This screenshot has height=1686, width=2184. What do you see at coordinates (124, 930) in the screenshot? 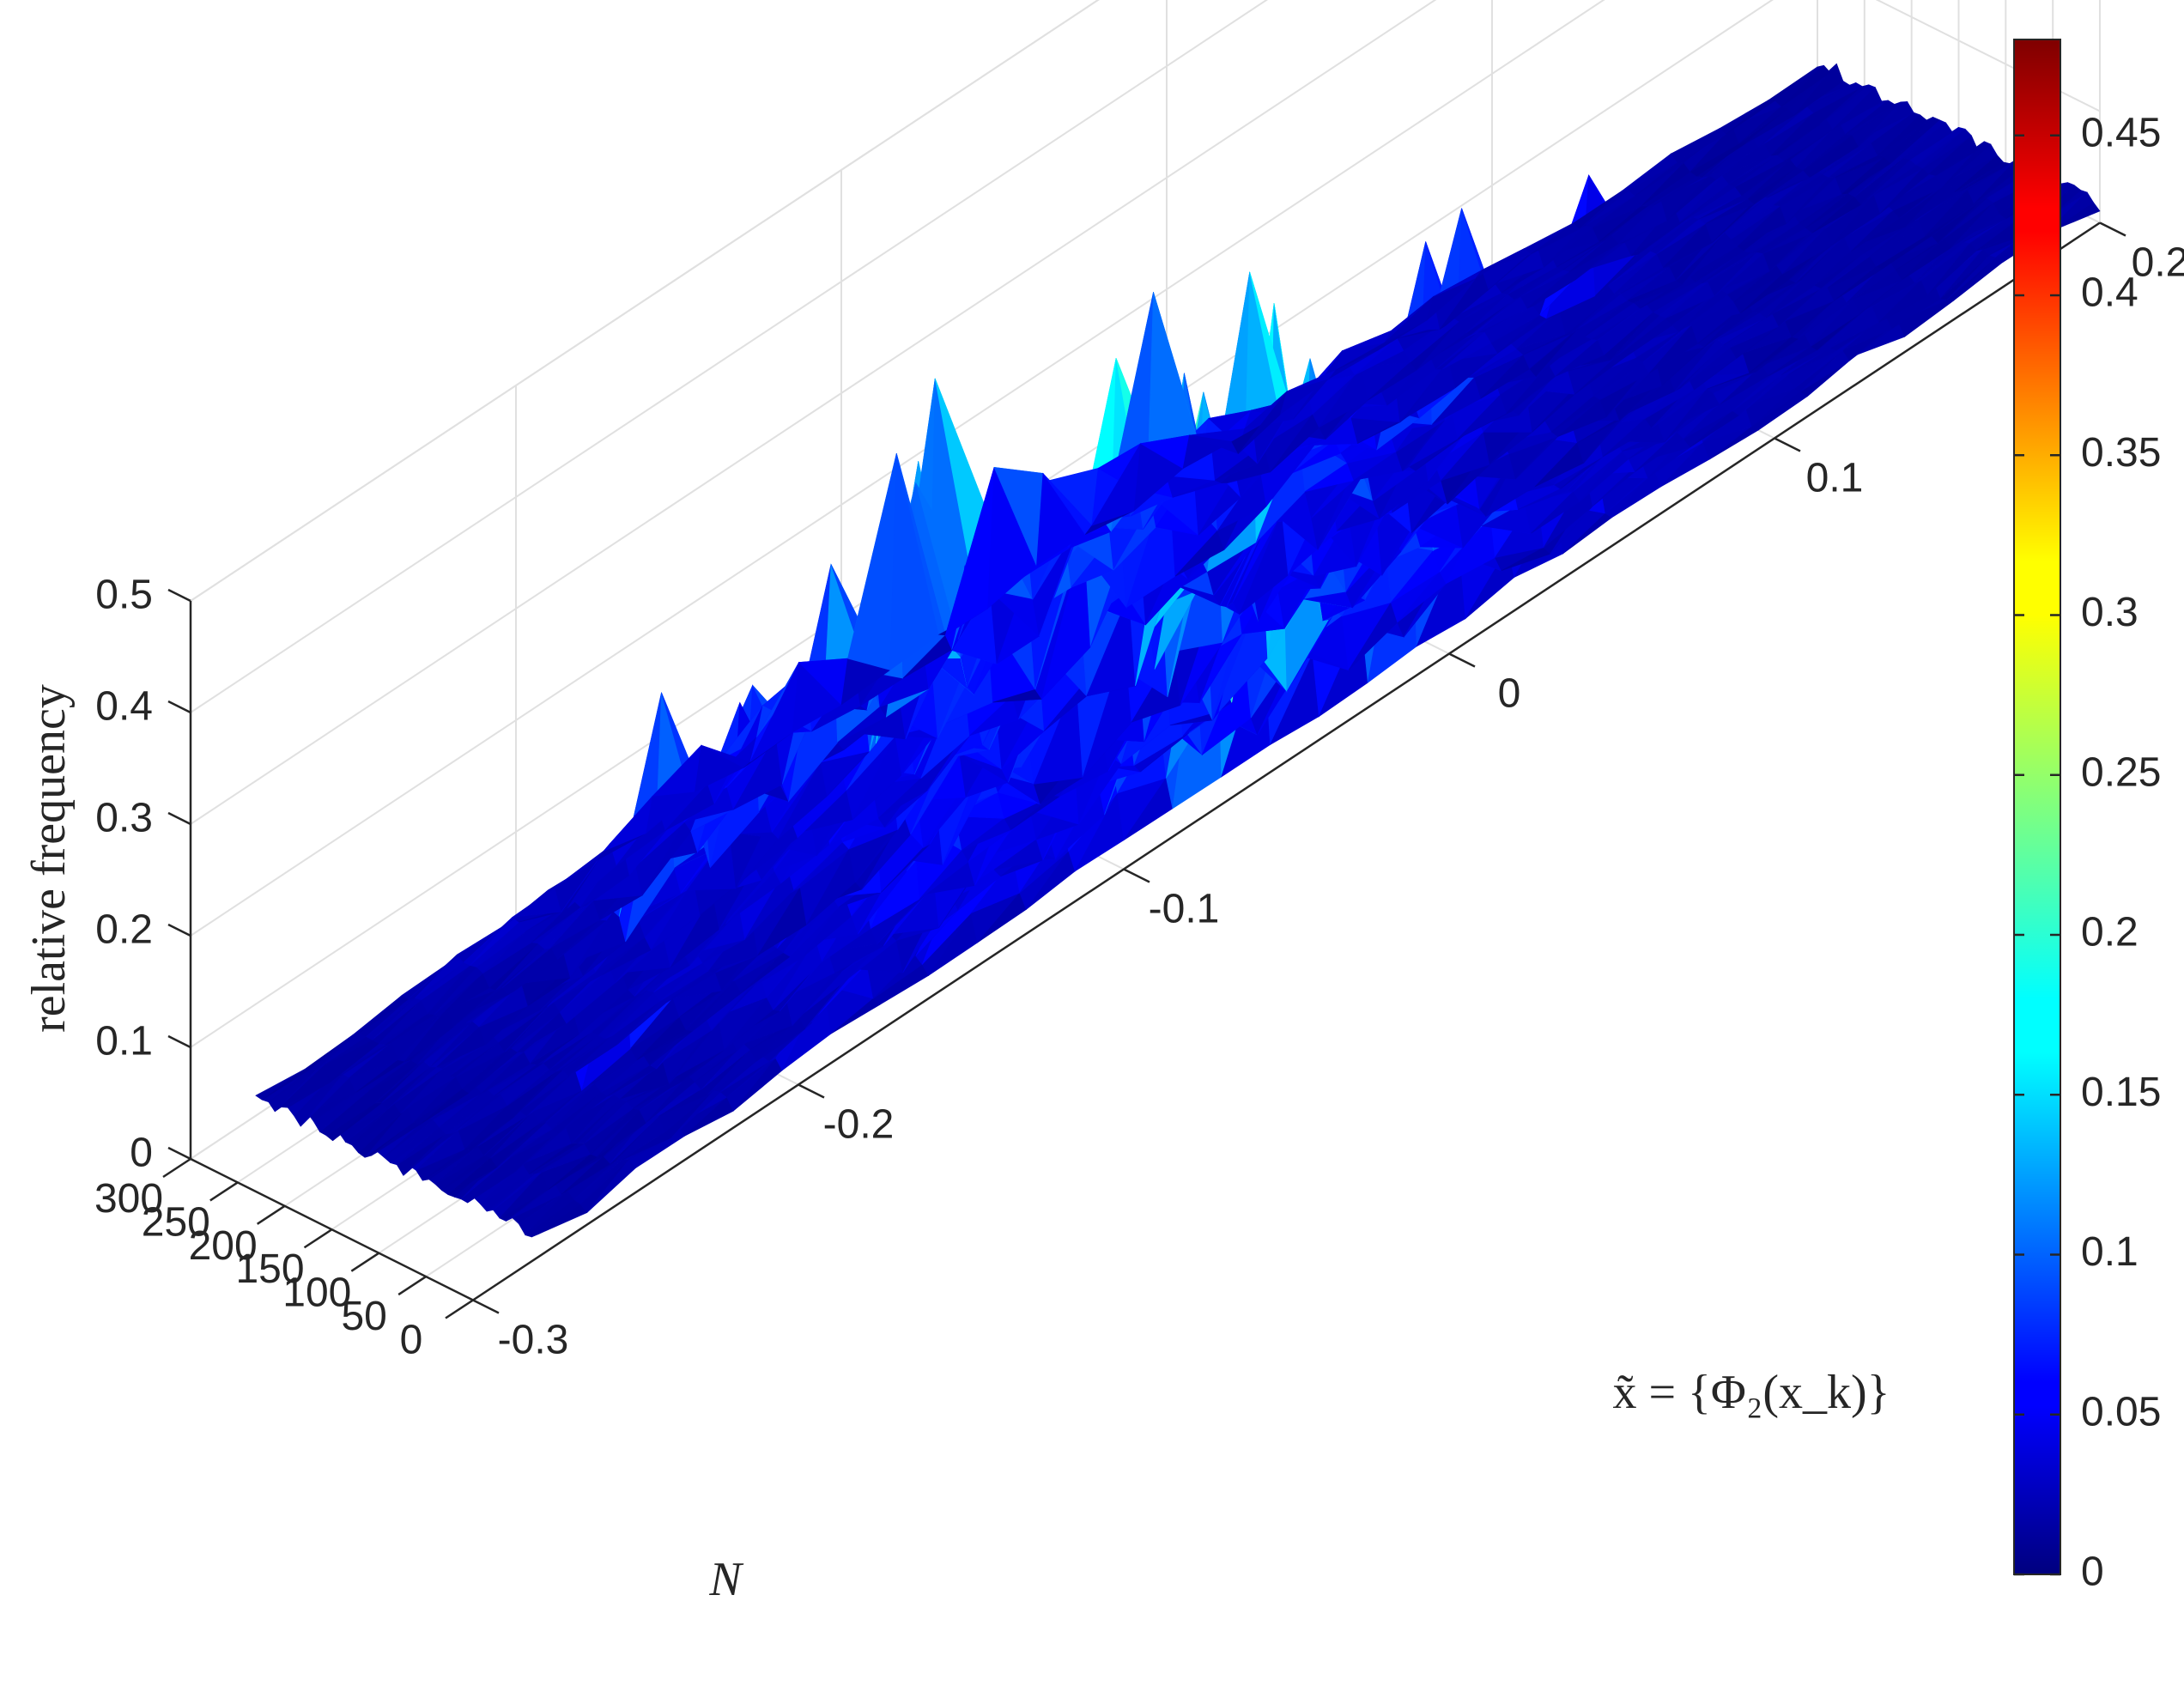
I see `z-tick-label: 0.2` at bounding box center [124, 930].